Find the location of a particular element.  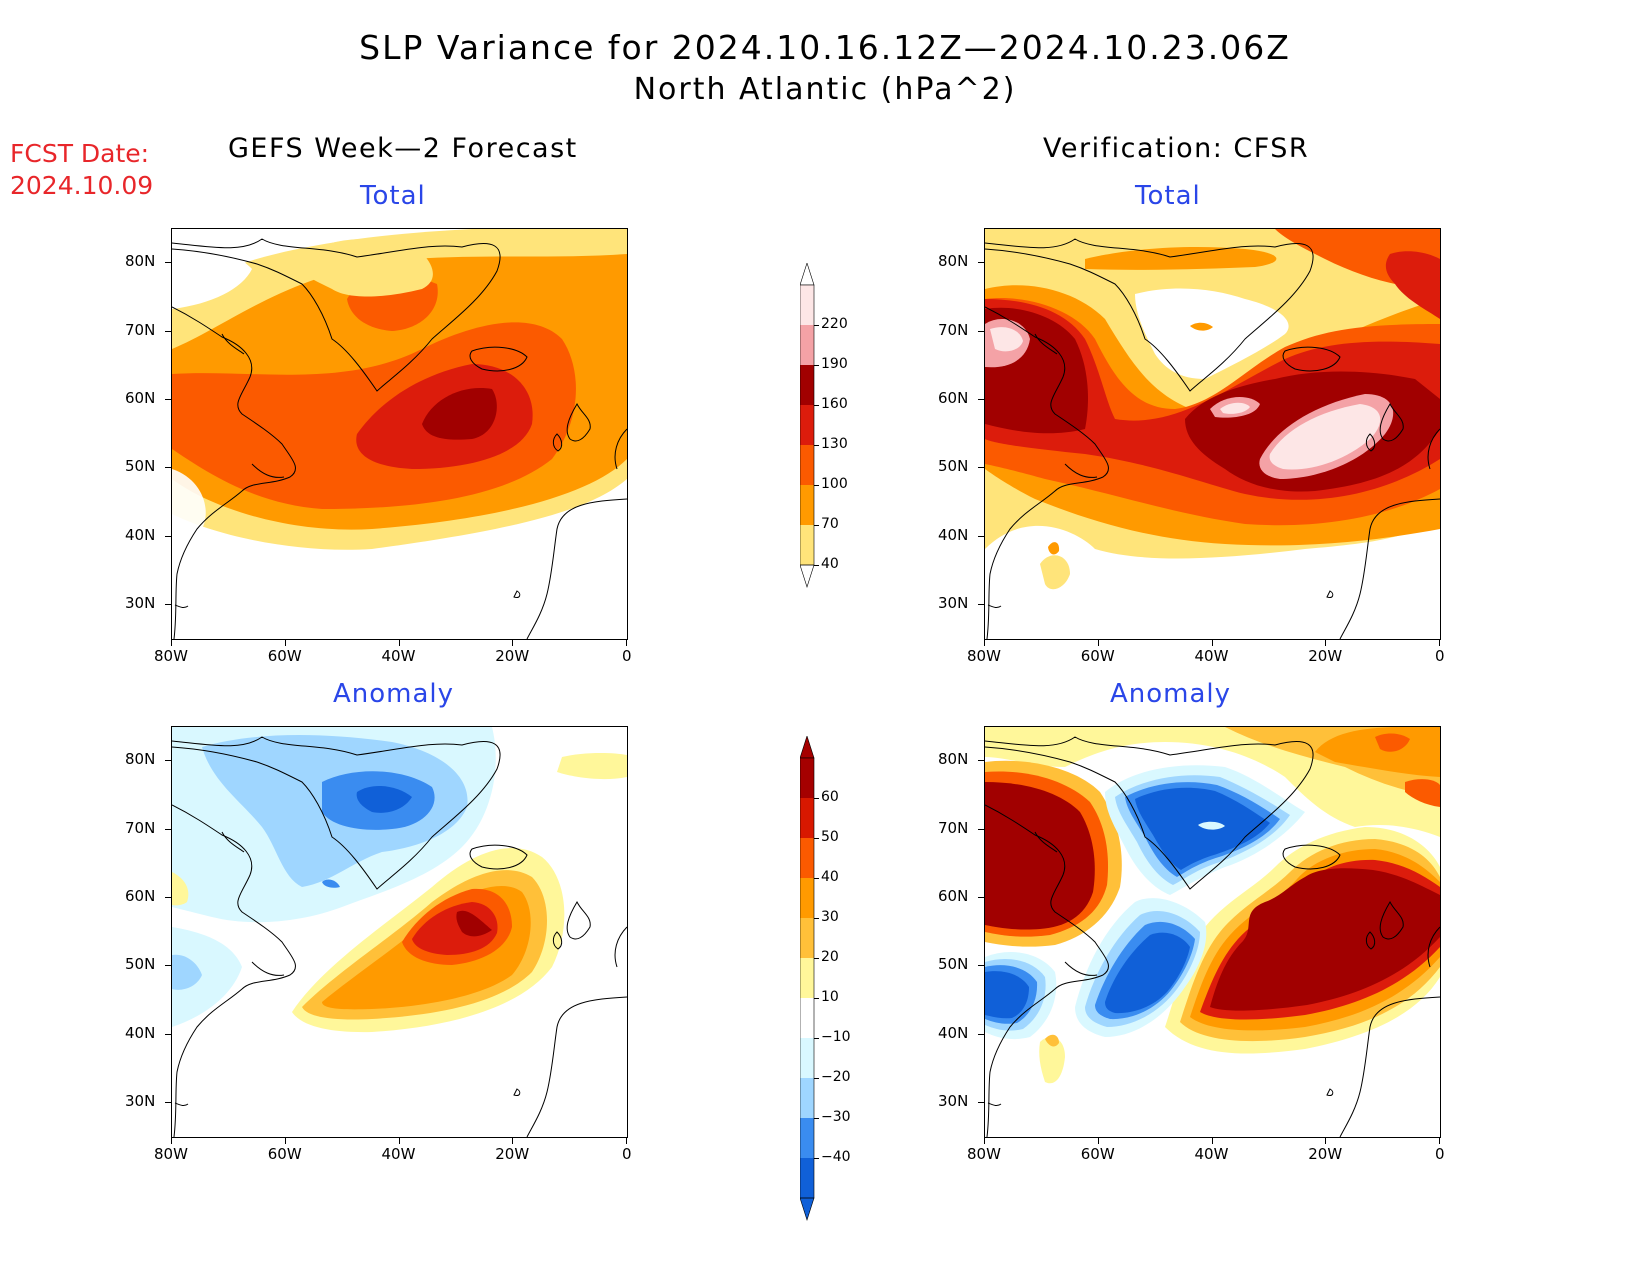

fcst-date-value: 2024.10.09 is located at coordinates (82, 185).